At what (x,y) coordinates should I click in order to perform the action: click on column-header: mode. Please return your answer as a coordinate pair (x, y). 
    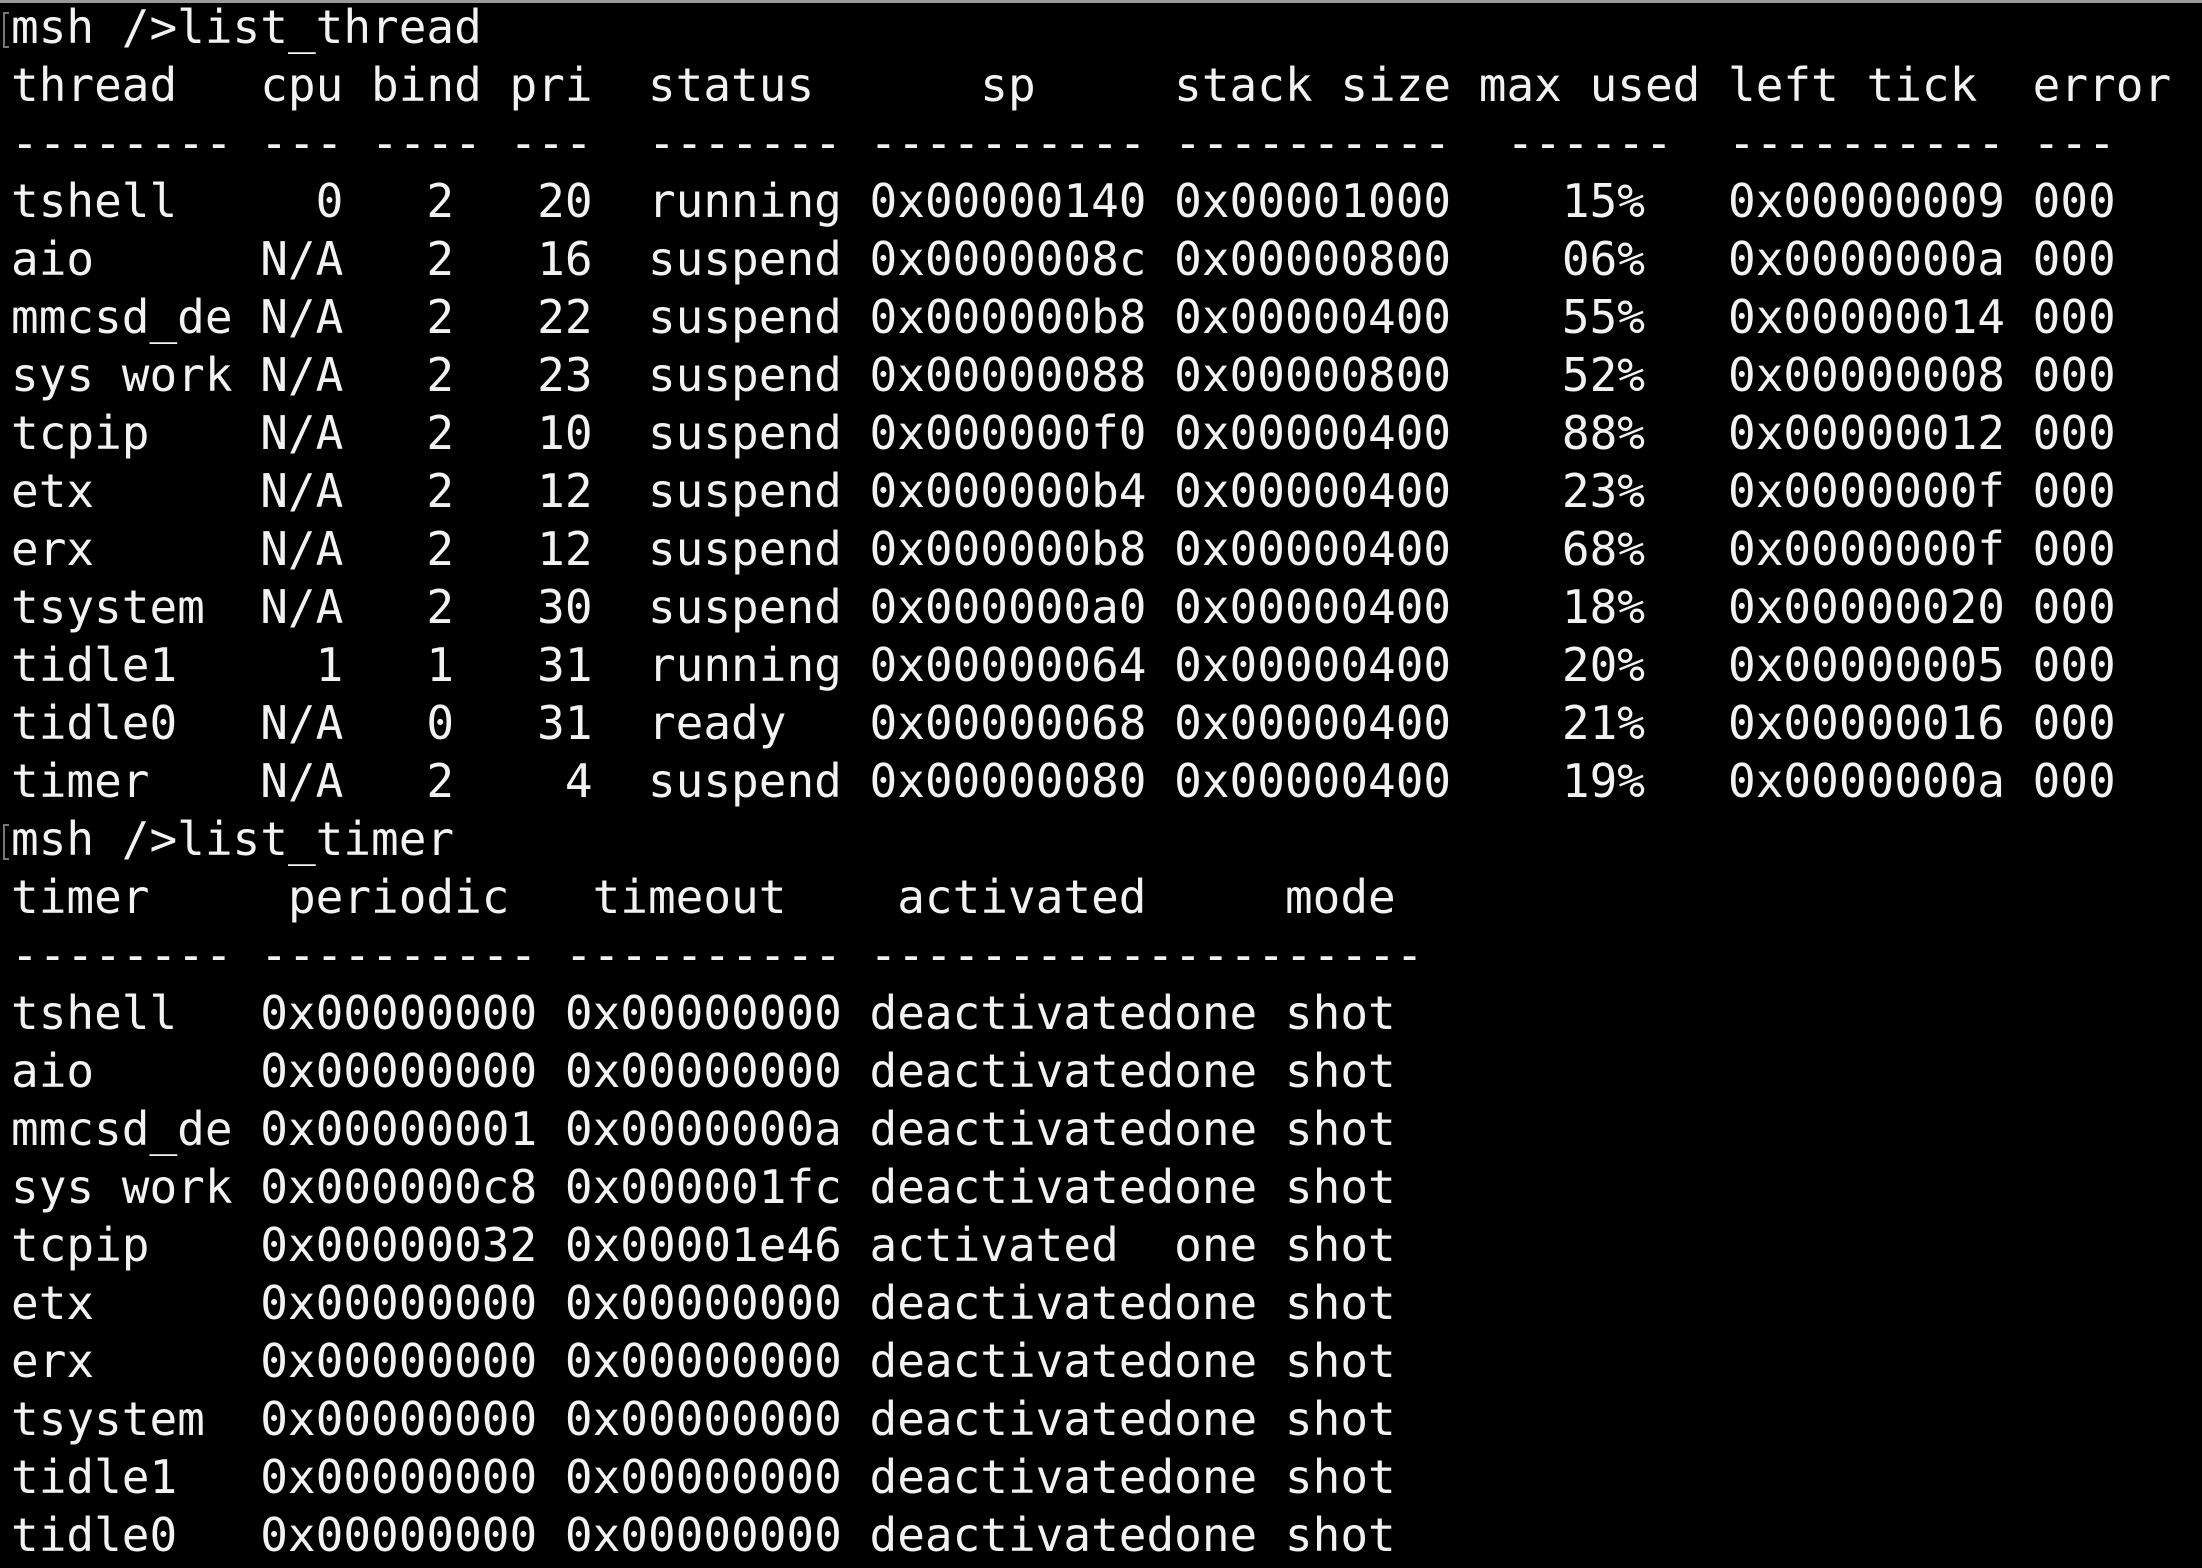
    Looking at the image, I should click on (1340, 897).